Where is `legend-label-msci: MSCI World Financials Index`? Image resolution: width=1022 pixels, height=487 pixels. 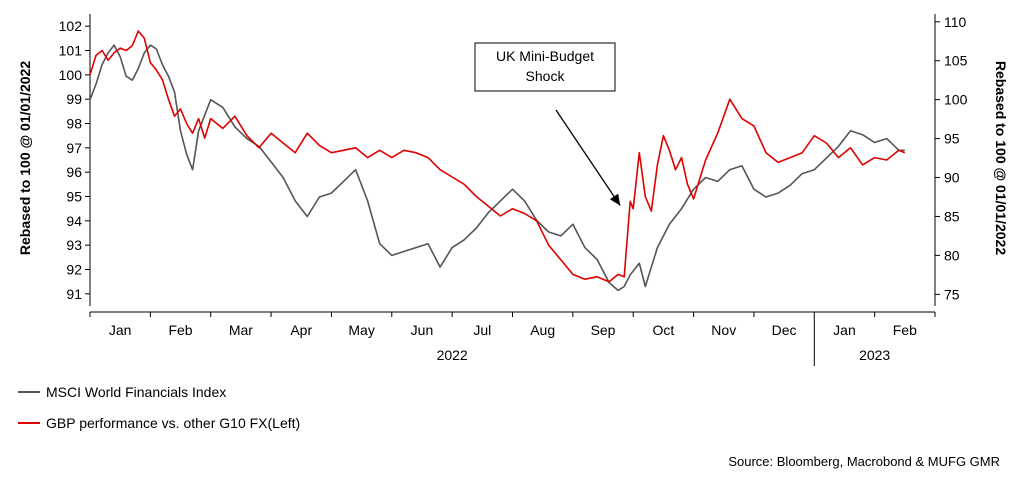
legend-label-msci: MSCI World Financials Index is located at coordinates (136, 392).